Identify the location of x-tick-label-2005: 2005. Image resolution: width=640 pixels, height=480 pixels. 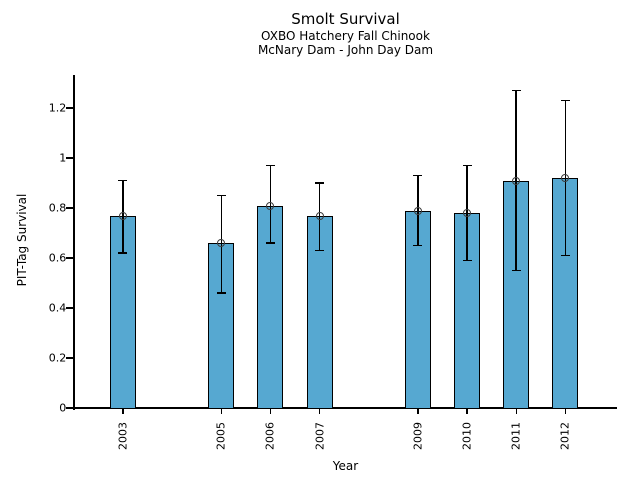
(221, 436).